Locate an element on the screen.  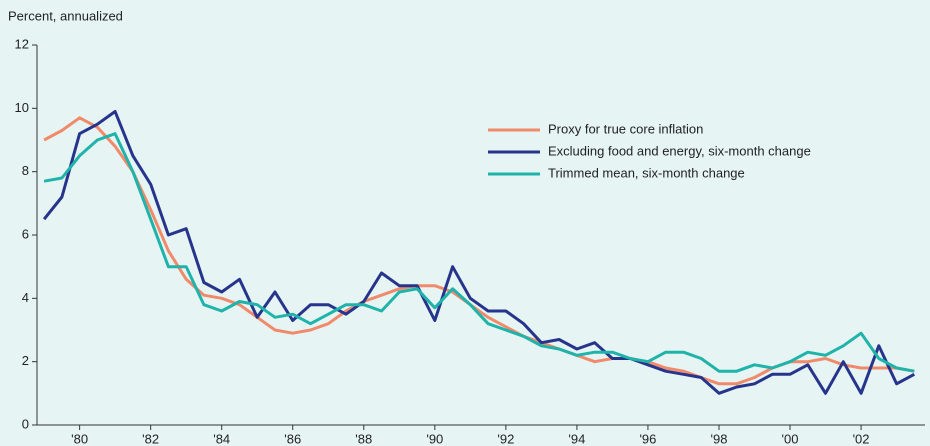
x-tick-label: '92 is located at coordinates (505, 438).